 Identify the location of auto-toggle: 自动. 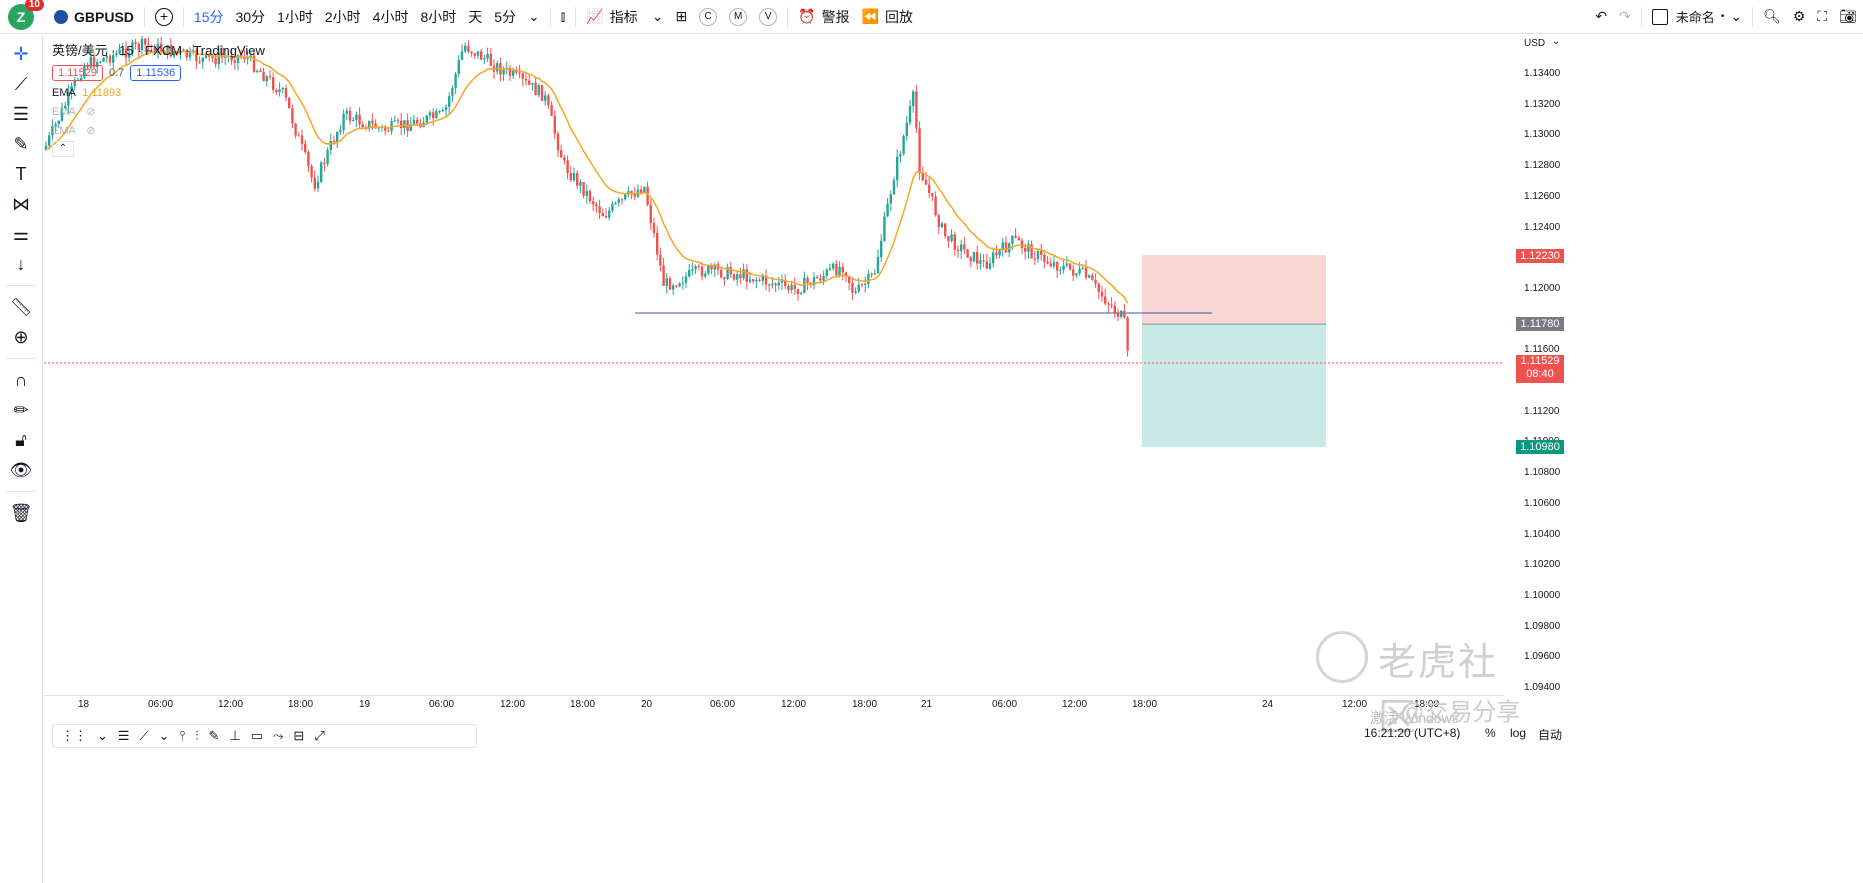
(1550, 735).